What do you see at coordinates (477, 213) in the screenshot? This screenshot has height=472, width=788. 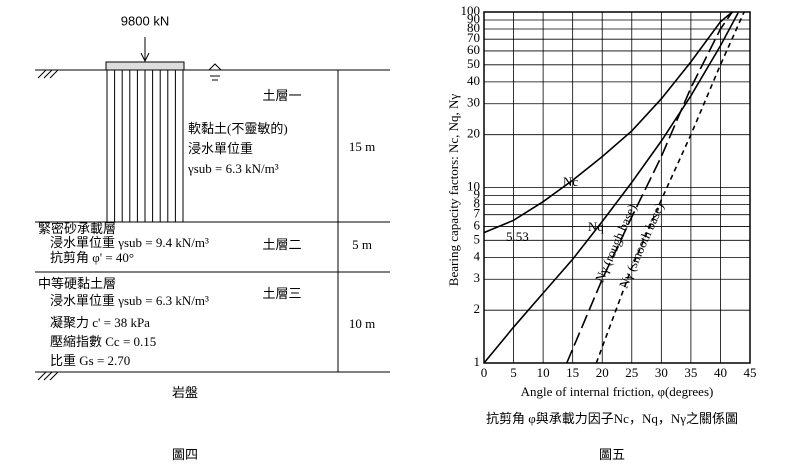 I see `y-tick-label: 7` at bounding box center [477, 213].